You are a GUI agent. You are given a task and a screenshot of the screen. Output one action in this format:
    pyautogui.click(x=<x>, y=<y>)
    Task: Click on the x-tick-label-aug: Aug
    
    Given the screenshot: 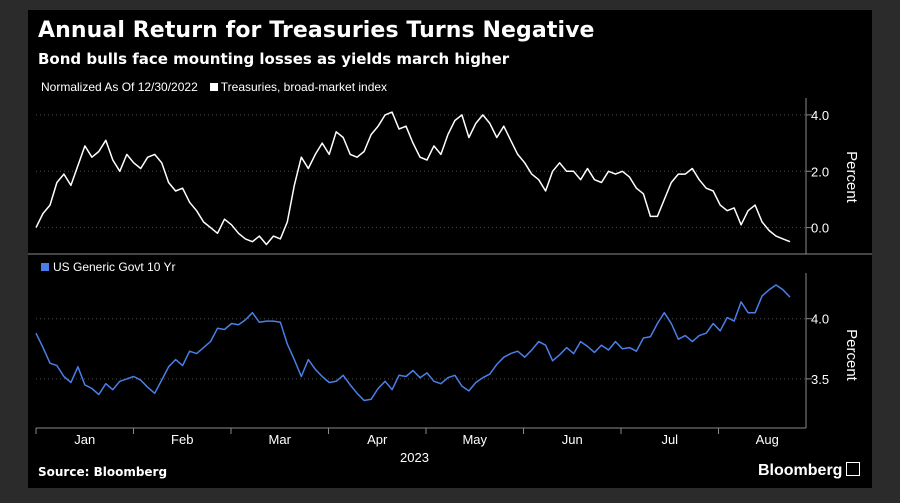 What is the action you would take?
    pyautogui.click(x=767, y=439)
    